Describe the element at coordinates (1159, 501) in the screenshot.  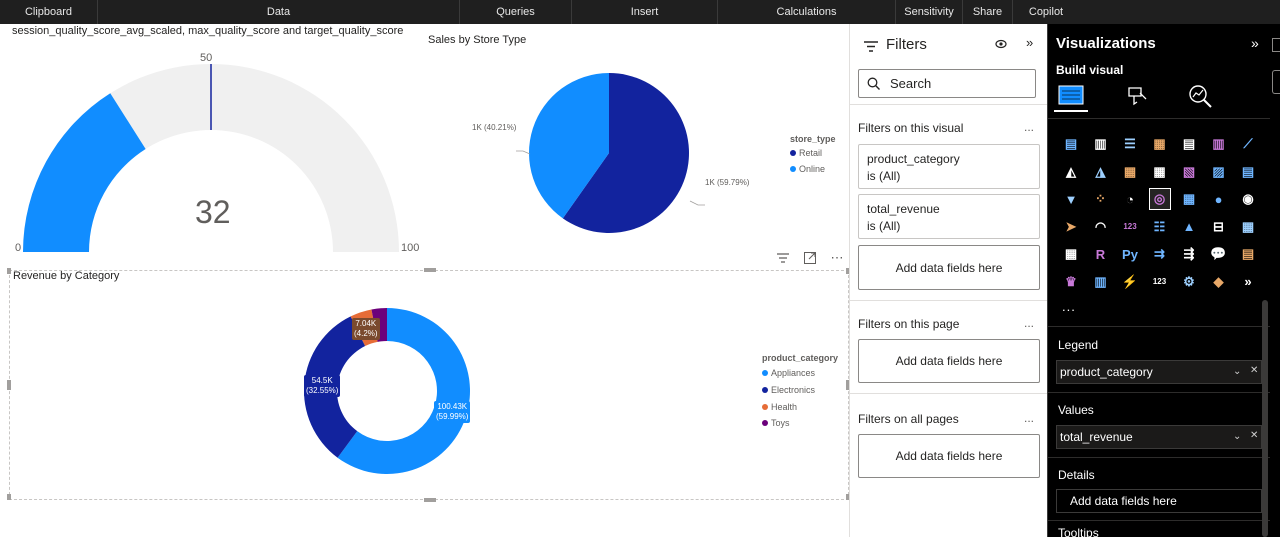
I see `details-add-field: Add data fields here` at that location.